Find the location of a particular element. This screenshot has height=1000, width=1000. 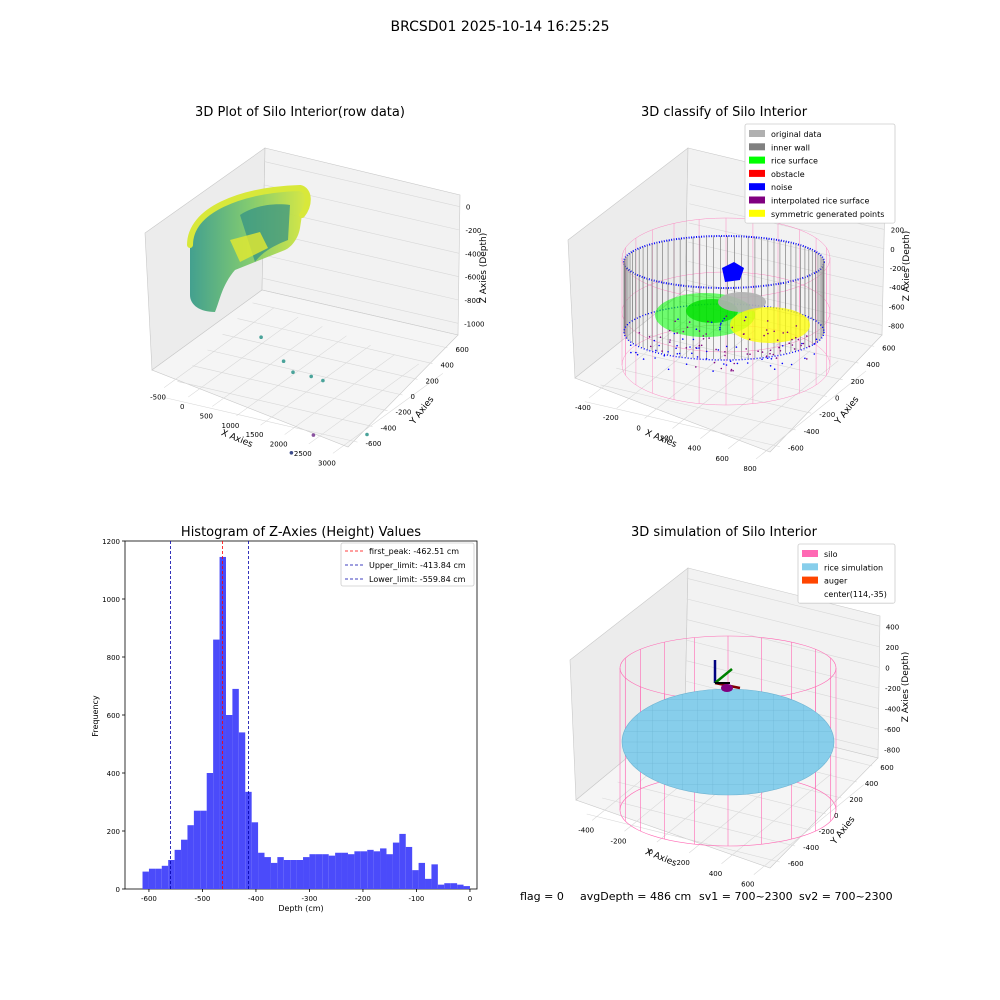

hist-x-tick-label: -300 is located at coordinates (310, 899).